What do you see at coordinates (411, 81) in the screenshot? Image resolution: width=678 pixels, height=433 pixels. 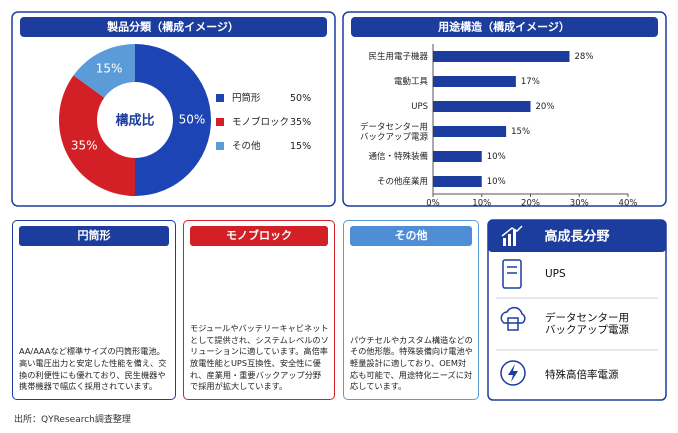 I see `y-tick-label: 電動工具` at bounding box center [411, 81].